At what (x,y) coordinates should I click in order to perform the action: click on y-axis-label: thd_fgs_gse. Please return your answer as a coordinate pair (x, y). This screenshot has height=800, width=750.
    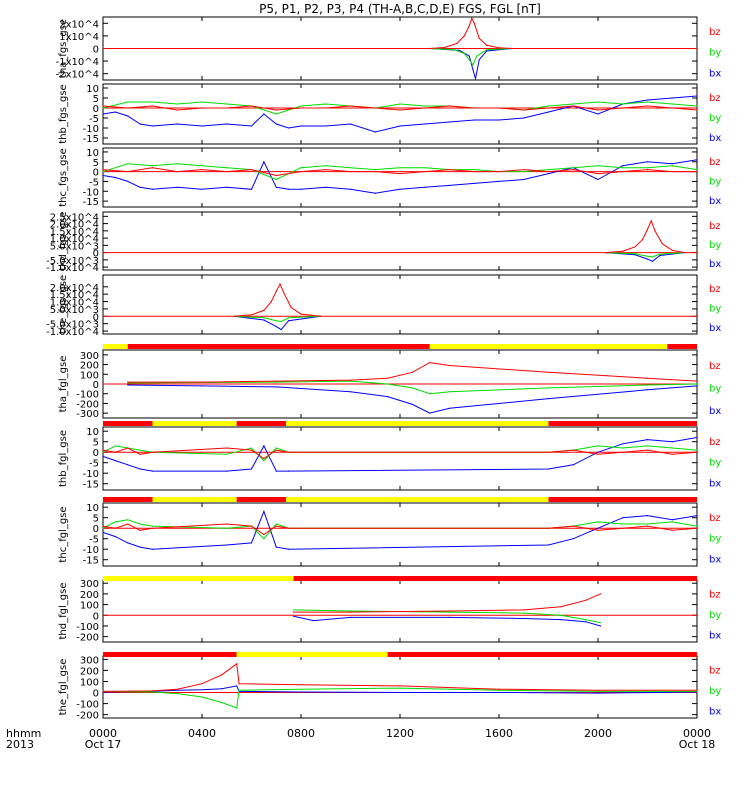
    Looking at the image, I should click on (63, 240).